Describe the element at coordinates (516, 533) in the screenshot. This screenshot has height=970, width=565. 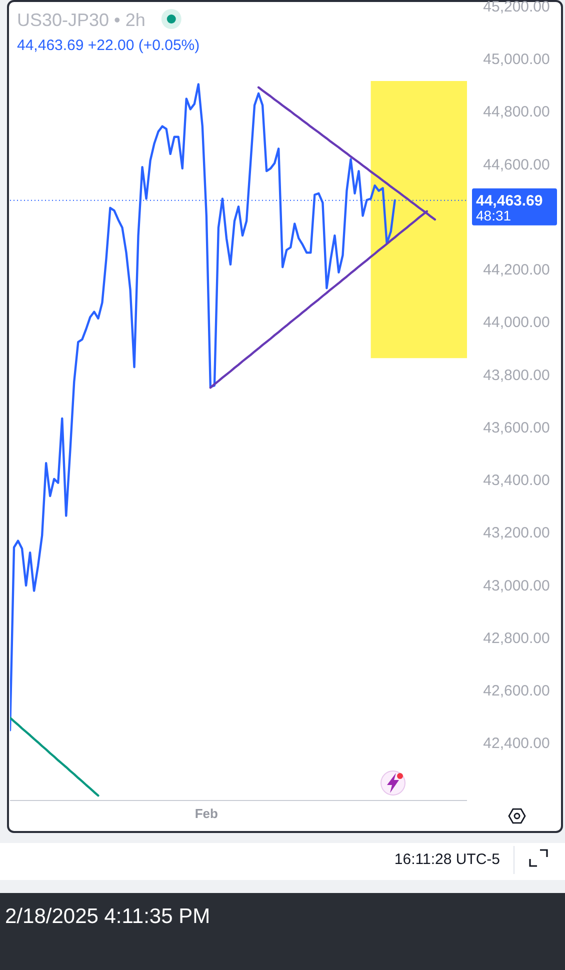
I see `y-tick-label: 43,200.00` at that location.